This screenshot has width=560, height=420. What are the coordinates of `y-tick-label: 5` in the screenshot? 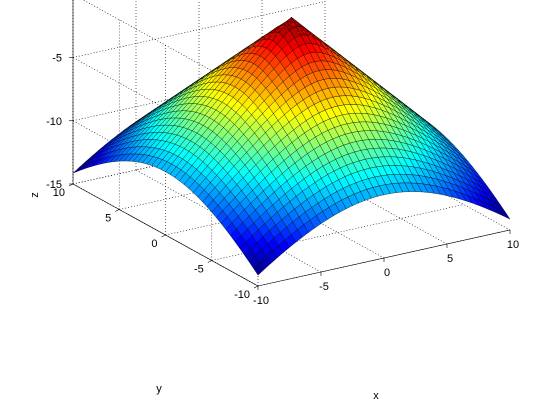 It's located at (108, 219).